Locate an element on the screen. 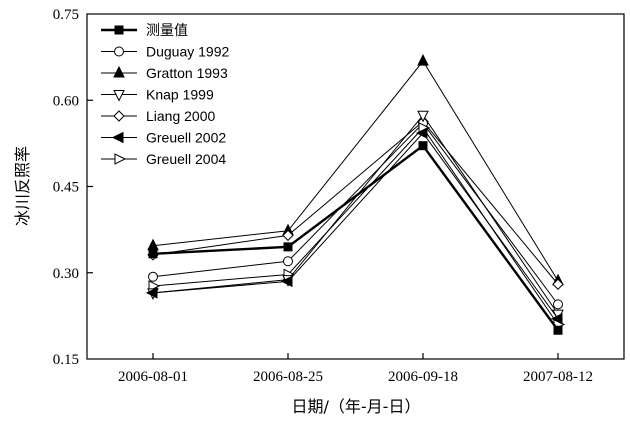  legend-label: Gratton 1993 is located at coordinates (187, 73).